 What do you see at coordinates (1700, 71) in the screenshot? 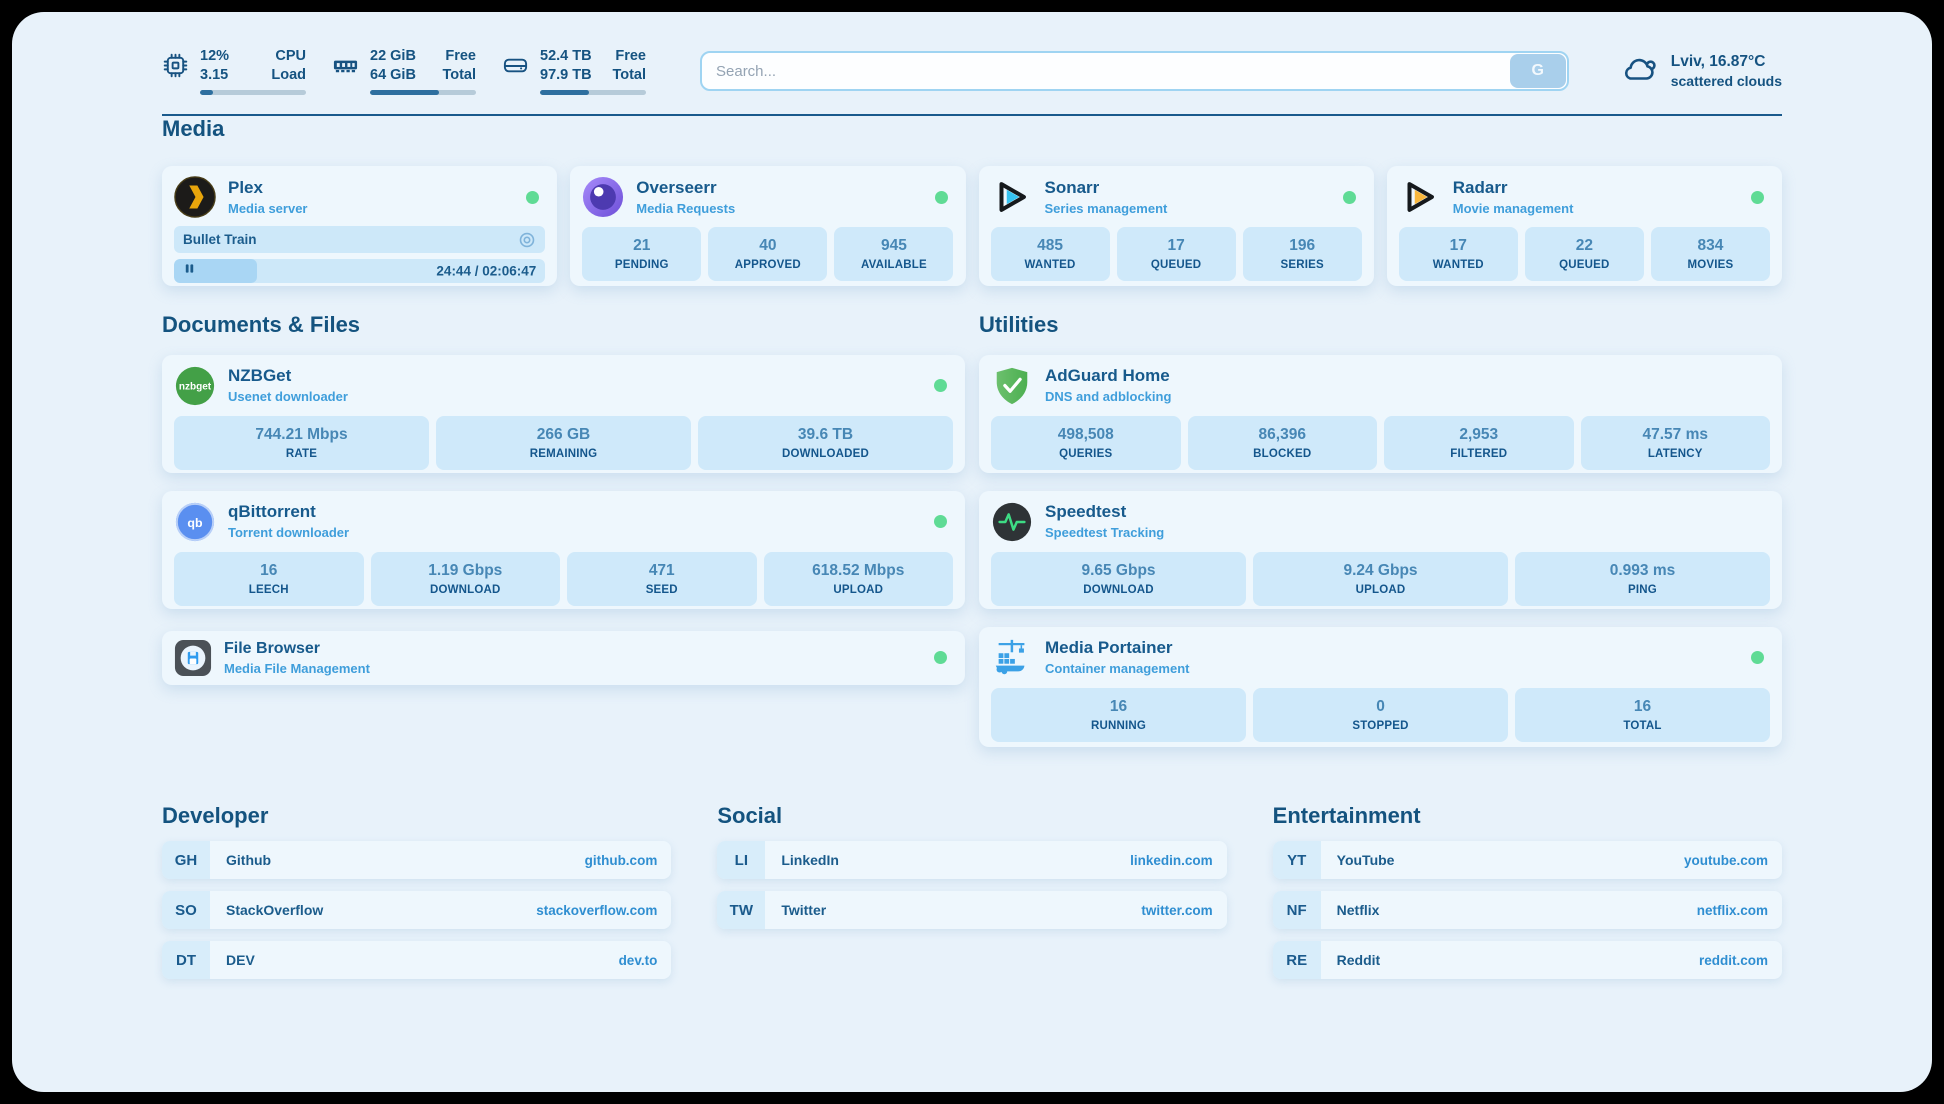
I see `weather-widget: Lviv, 16.87°C scattered clouds` at bounding box center [1700, 71].